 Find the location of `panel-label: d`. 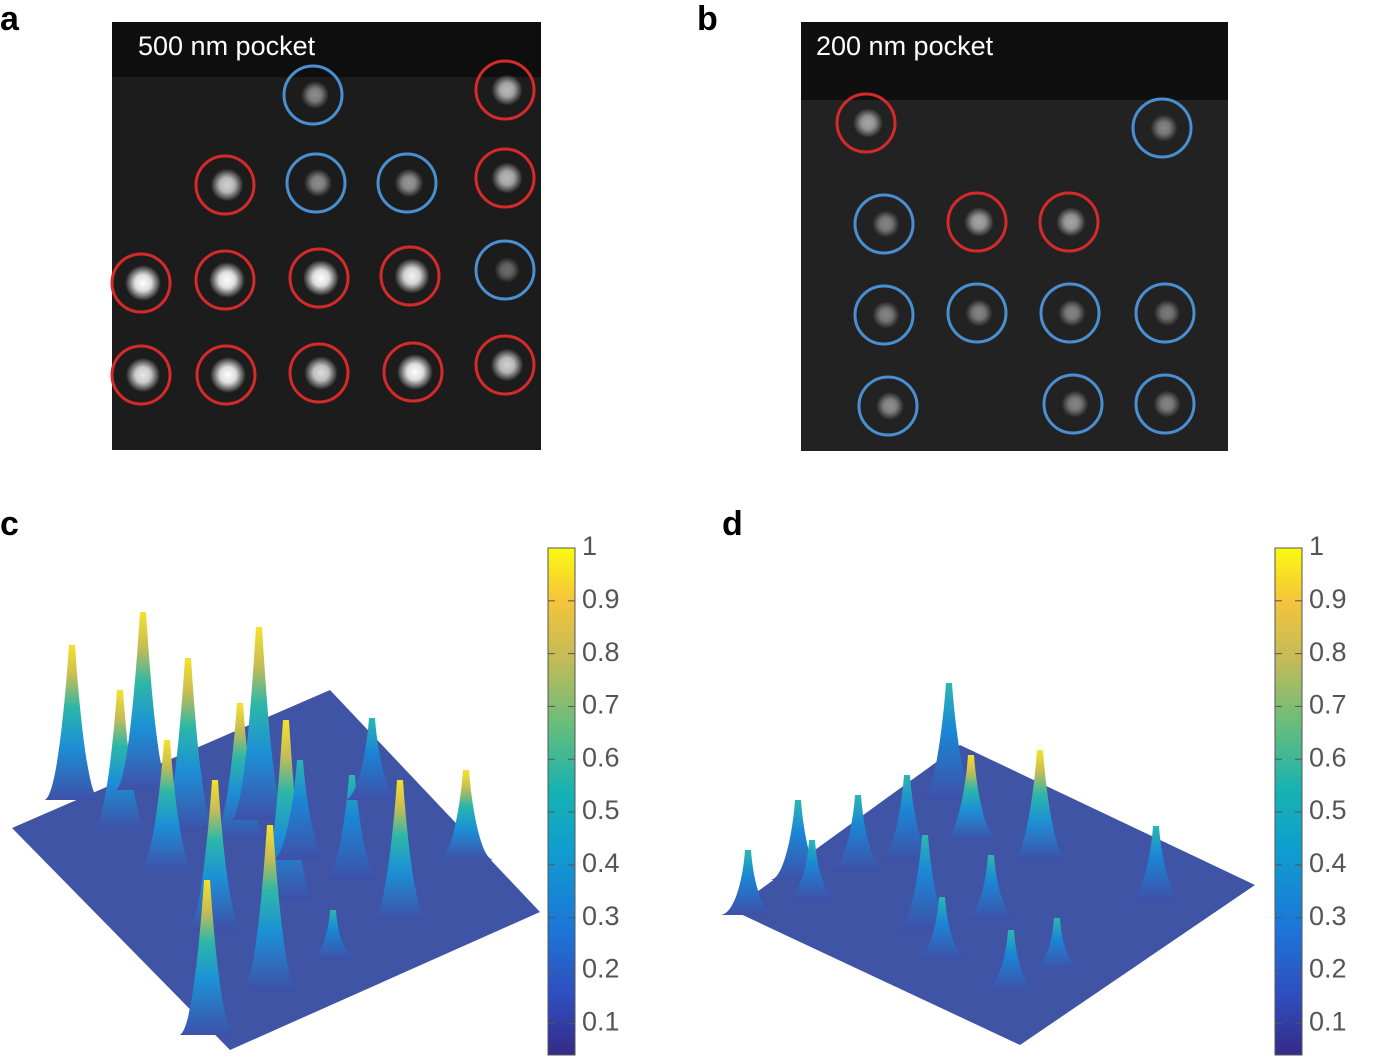

panel-label: d is located at coordinates (732, 524).